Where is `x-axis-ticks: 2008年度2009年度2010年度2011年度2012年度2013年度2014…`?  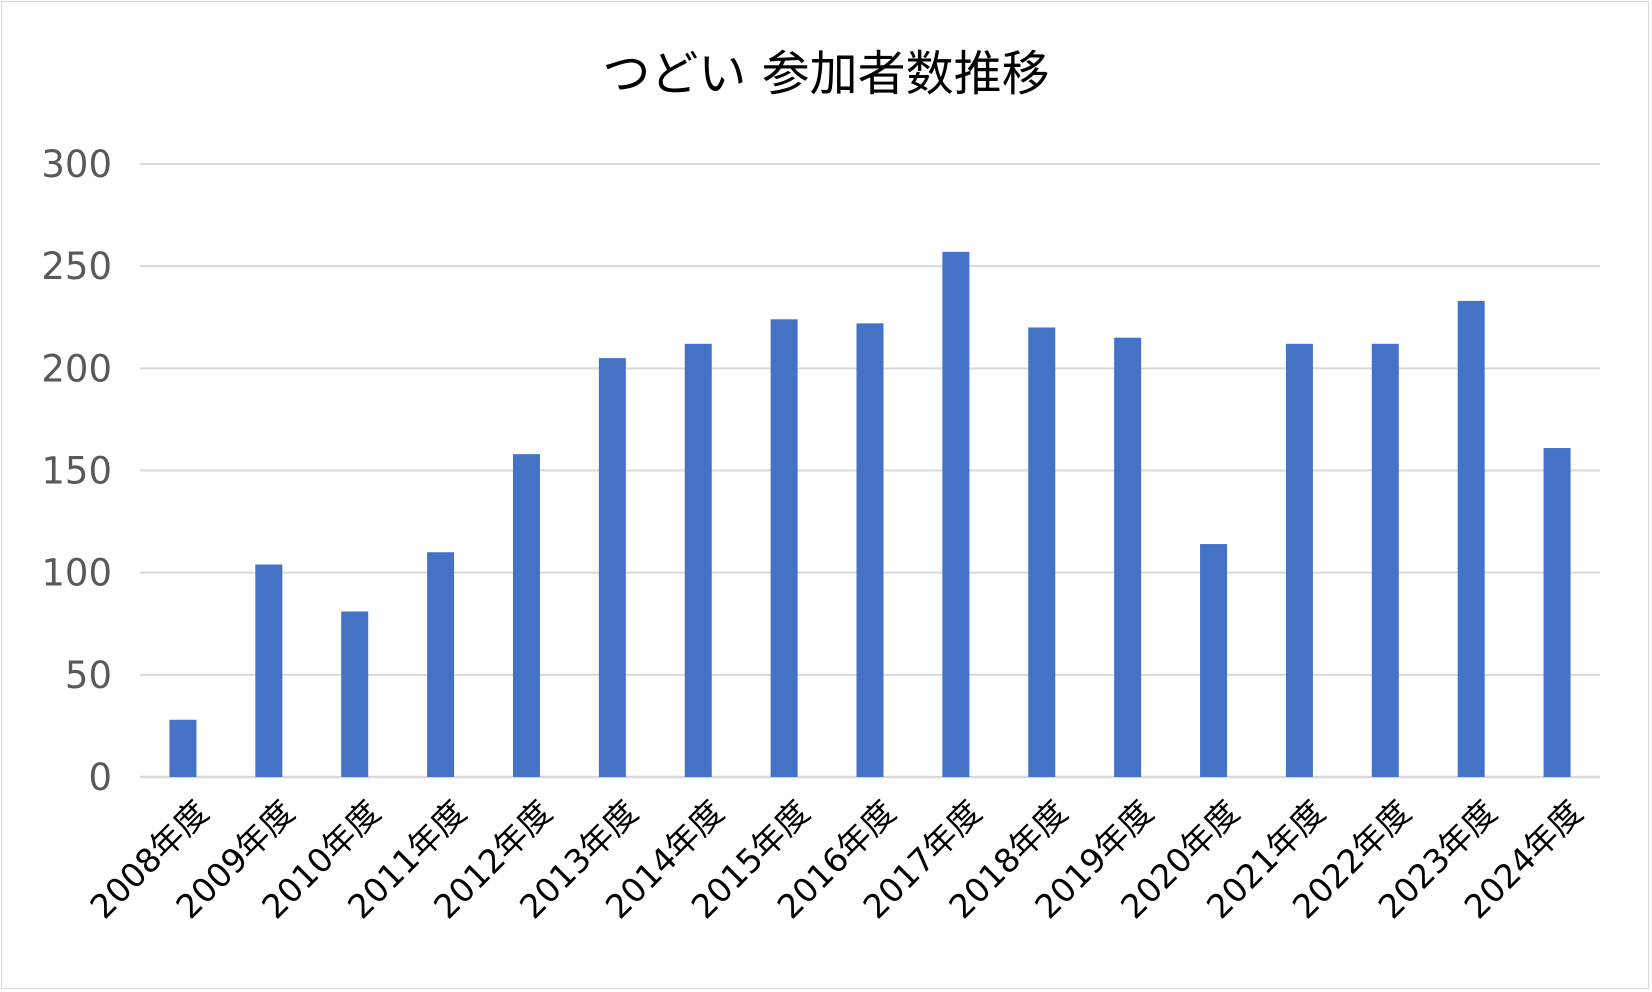 x-axis-ticks: 2008年度2009年度2010年度2011年度2012年度2013年度2014… is located at coordinates (836, 860).